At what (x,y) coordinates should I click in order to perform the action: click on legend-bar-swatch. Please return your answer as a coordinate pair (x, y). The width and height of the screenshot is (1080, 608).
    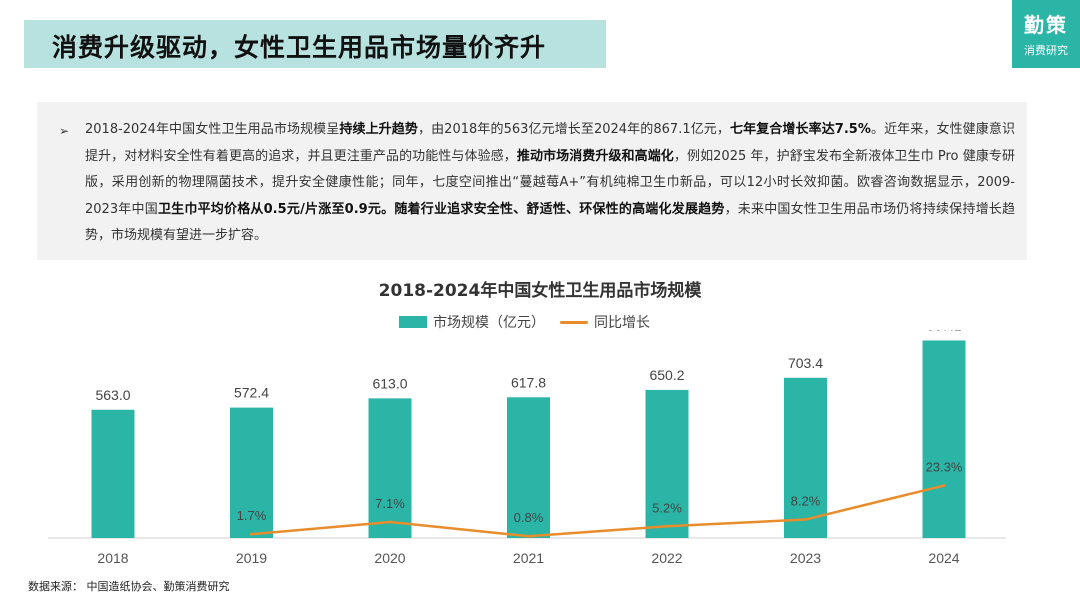
    Looking at the image, I should click on (413, 322).